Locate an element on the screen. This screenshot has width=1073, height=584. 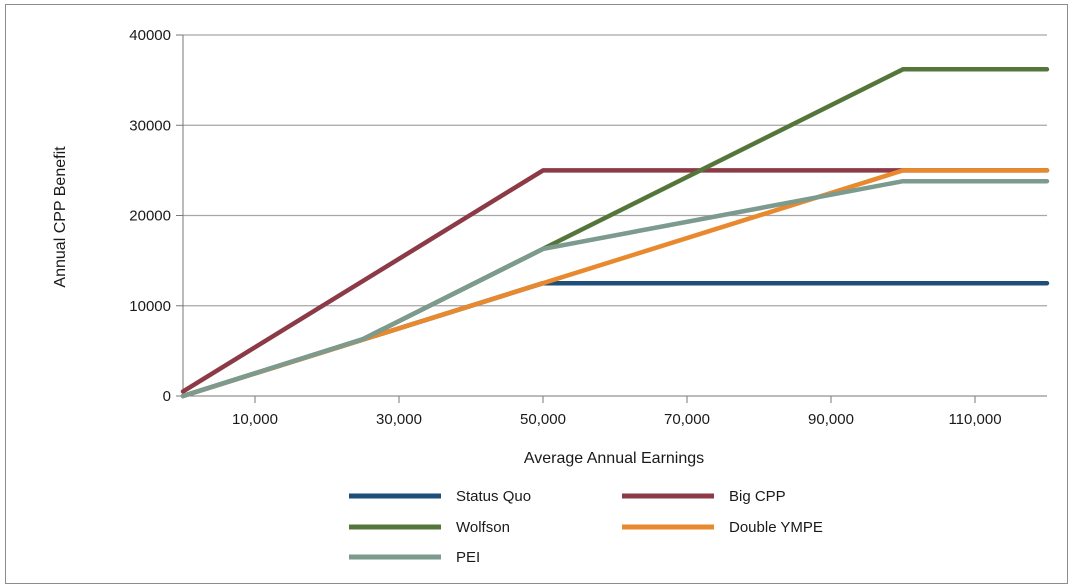
legend-label-pei: PEI is located at coordinates (468, 557).